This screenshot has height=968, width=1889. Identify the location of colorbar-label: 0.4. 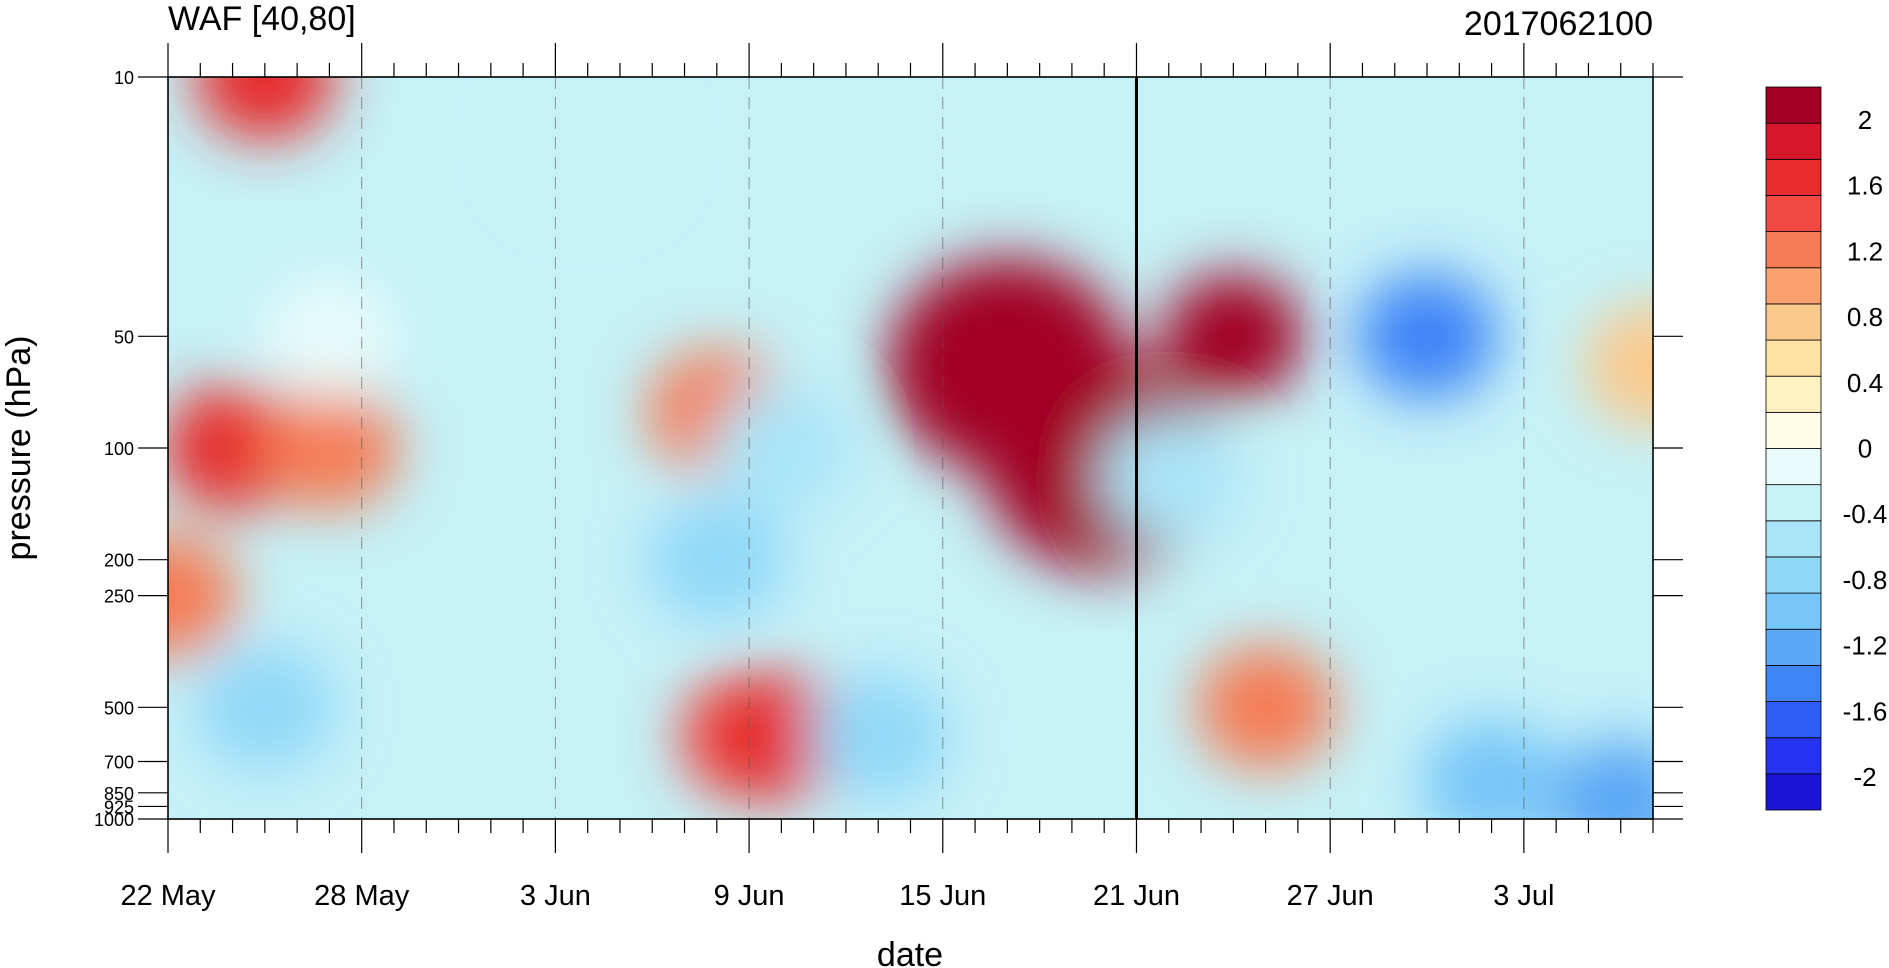
(1865, 383).